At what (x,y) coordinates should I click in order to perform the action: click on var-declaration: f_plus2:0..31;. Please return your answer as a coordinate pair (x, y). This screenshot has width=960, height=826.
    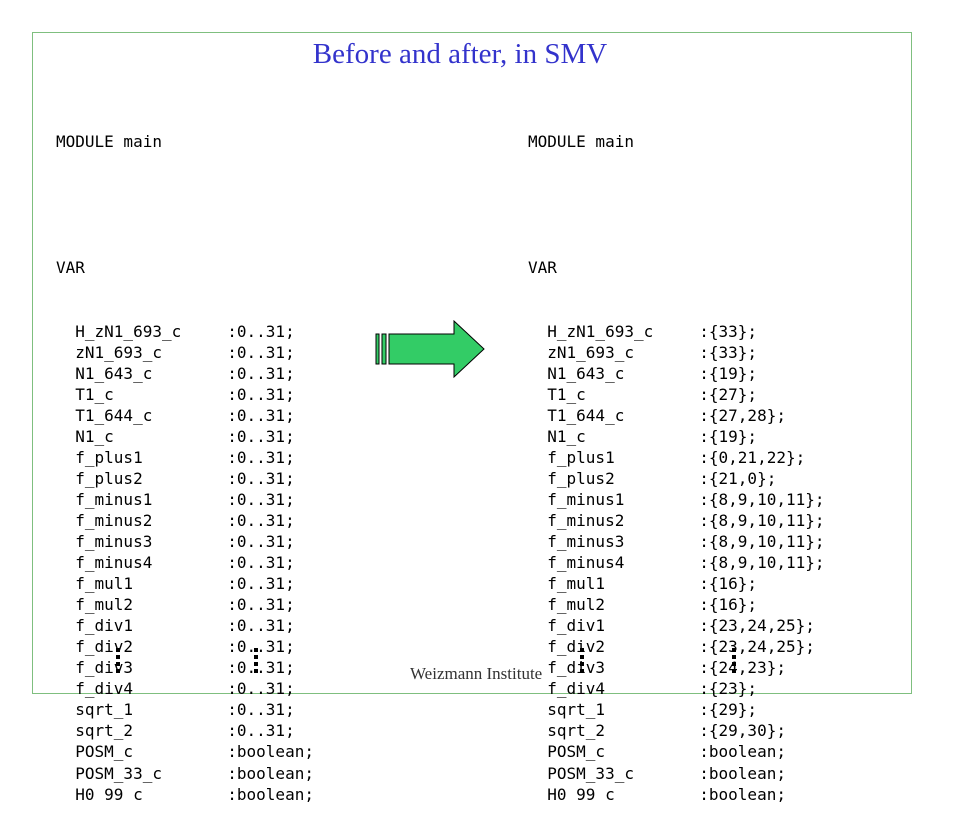
    Looking at the image, I should click on (185, 478).